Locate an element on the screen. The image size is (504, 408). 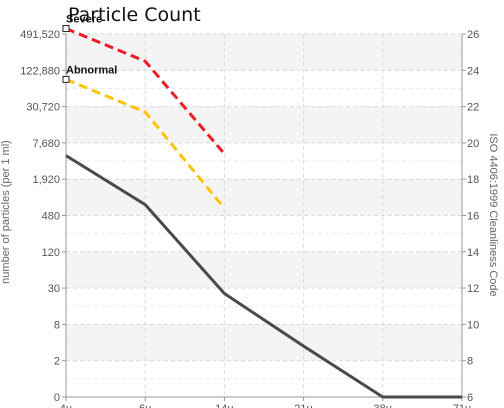
left-tick-label: 1,920 is located at coordinates (46, 180).